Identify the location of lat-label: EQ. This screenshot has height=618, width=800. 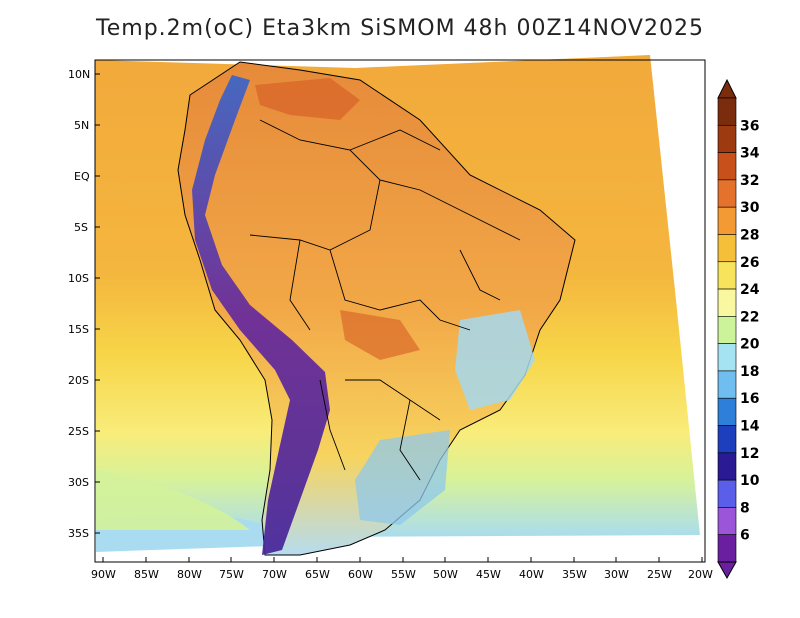
(82, 176).